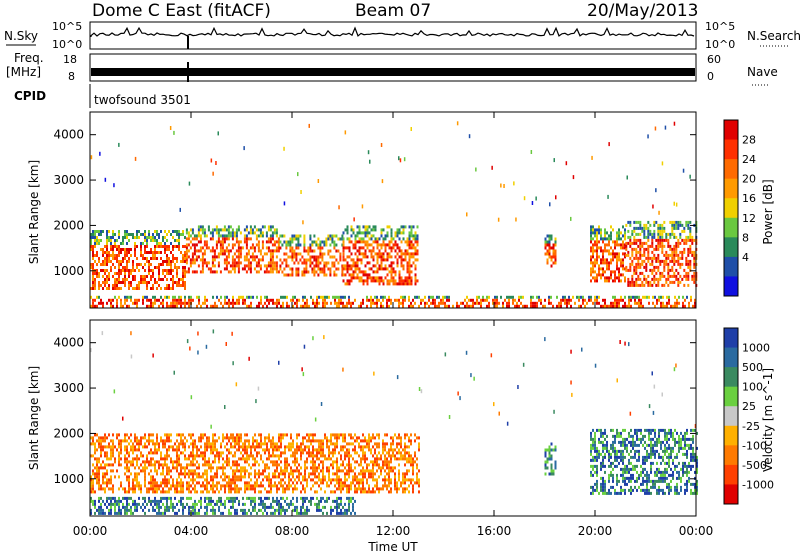 The image size is (800, 554). Describe the element at coordinates (181, 11) in the screenshot. I see `station-title: Dome C East (fitACF)` at that location.